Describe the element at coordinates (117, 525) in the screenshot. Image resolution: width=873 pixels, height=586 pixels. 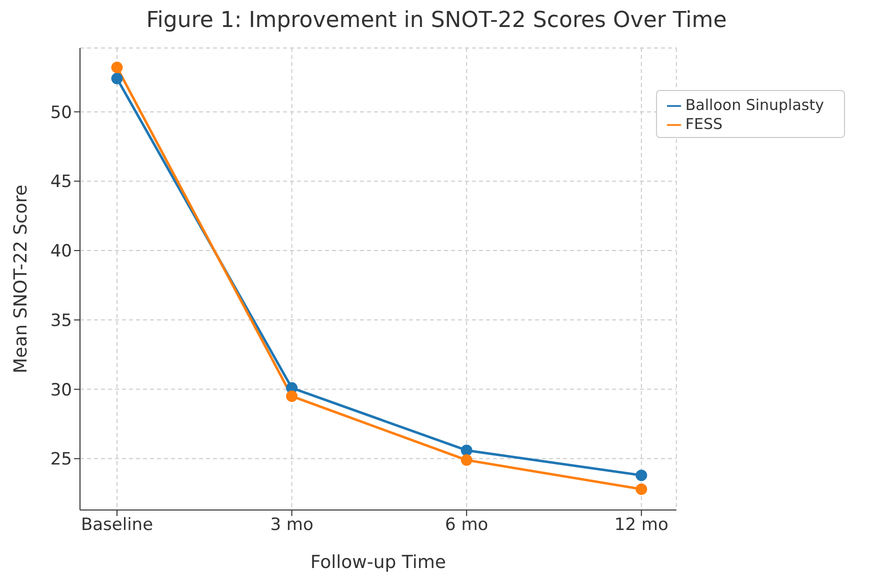
I see `x-tick-label: Baseline` at that location.